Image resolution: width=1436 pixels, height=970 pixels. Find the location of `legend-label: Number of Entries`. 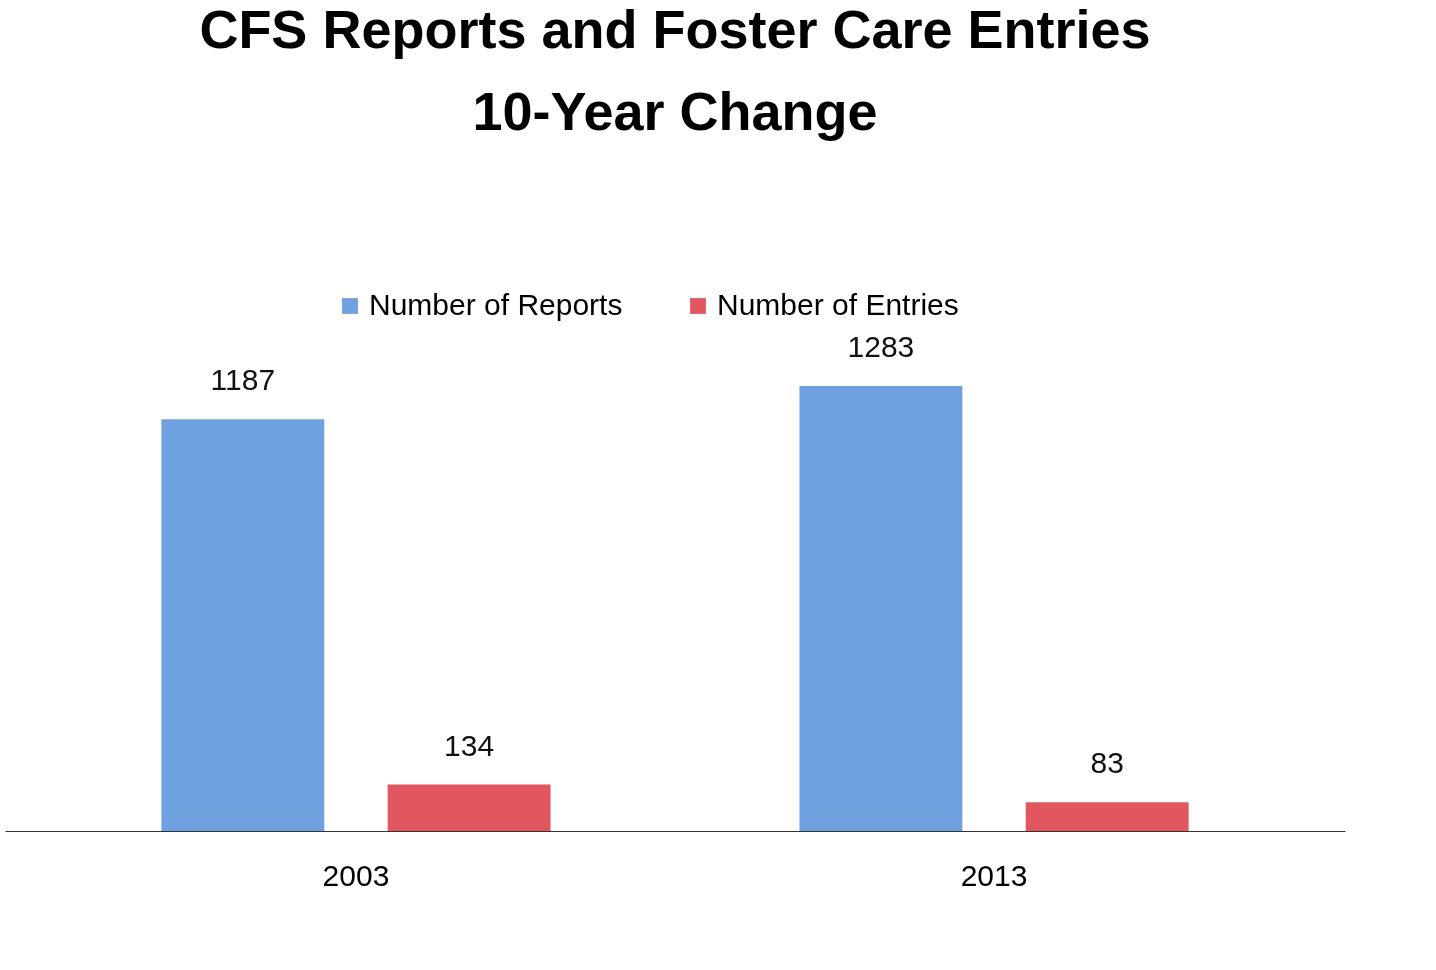

legend-label: Number of Entries is located at coordinates (838, 304).